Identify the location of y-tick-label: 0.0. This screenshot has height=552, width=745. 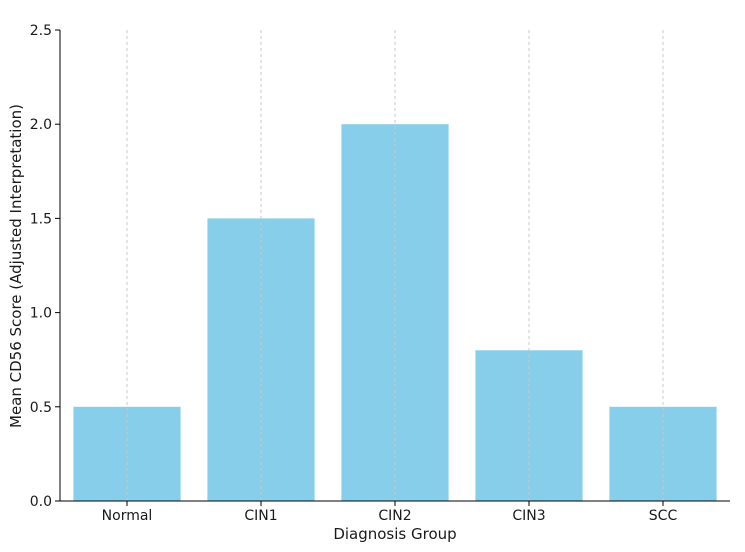
(41, 502).